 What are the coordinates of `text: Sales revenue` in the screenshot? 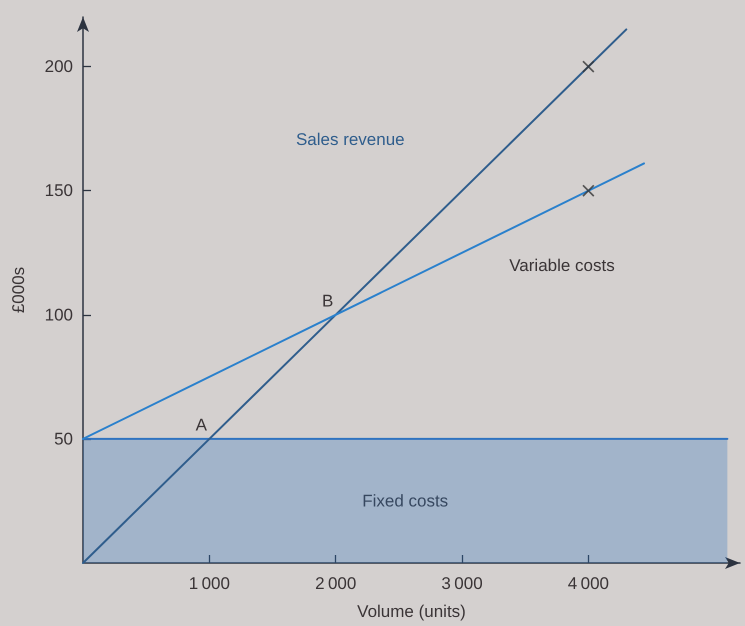 It's located at (350, 139).